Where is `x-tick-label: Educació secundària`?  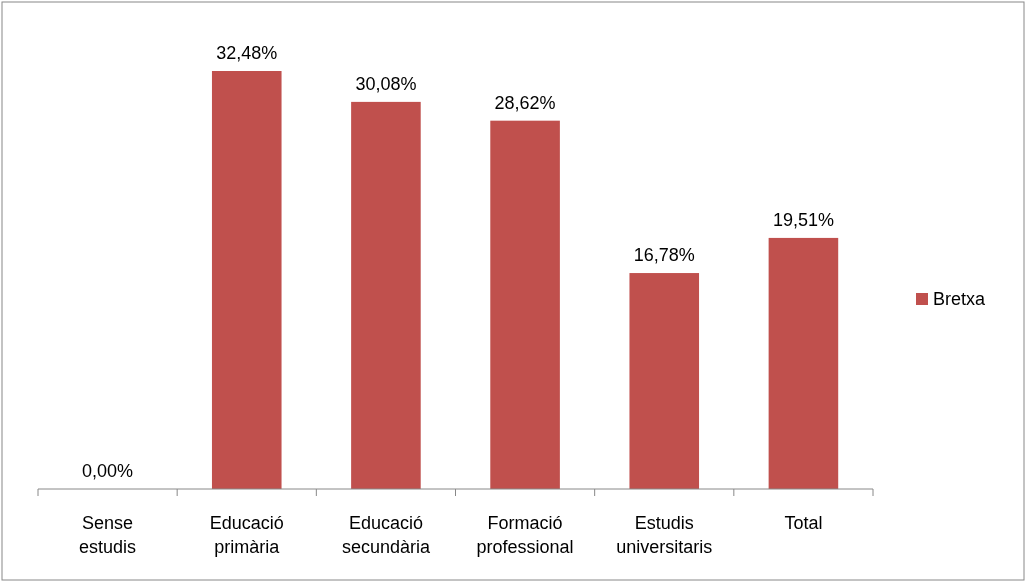 x-tick-label: Educació secundària is located at coordinates (386, 535).